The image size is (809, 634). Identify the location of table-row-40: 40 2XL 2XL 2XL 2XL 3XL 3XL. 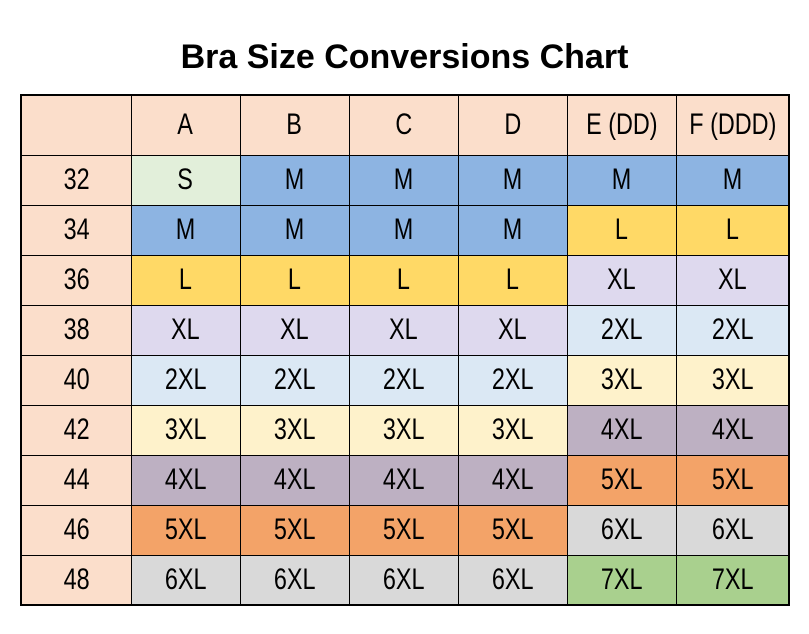
(405, 380).